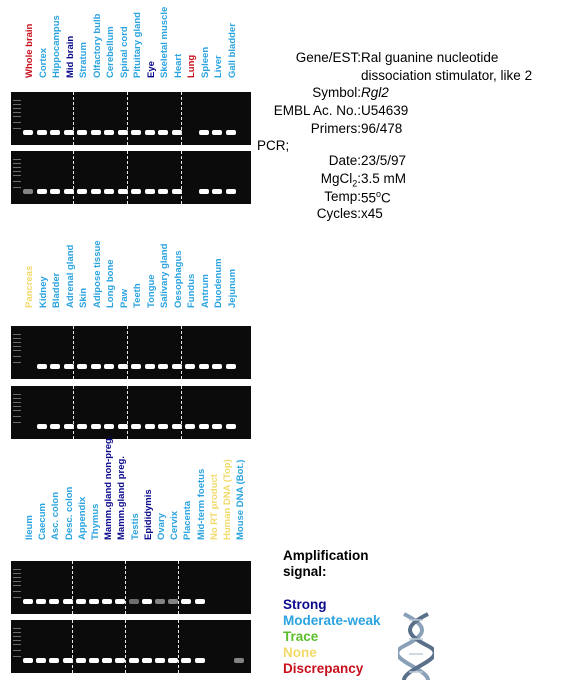 The width and height of the screenshot is (566, 684). I want to click on tissue-label: Olfactory bulb, so click(97, 51).